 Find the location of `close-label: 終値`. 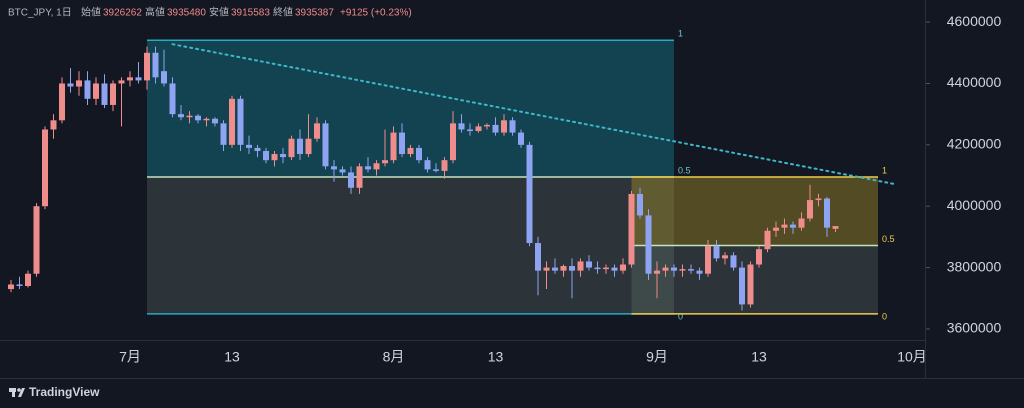

close-label: 終値 is located at coordinates (283, 12).